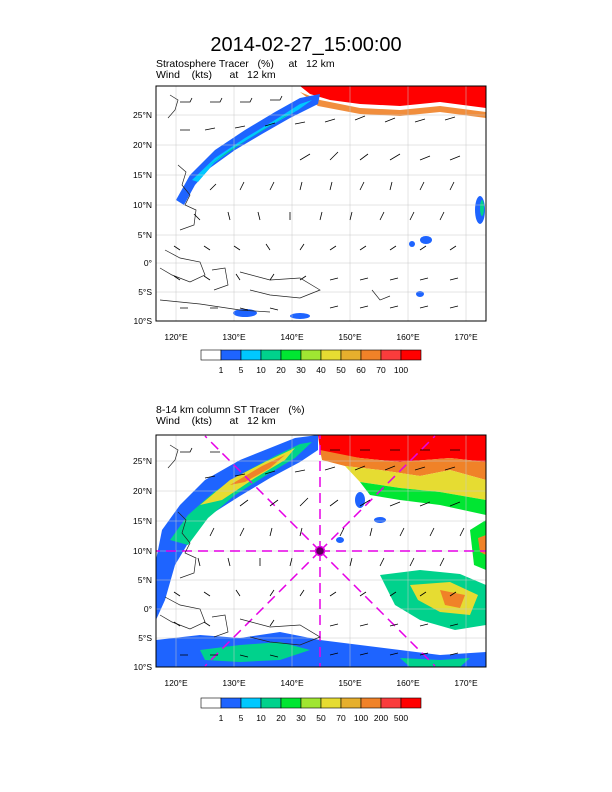 Image resolution: width=612 pixels, height=792 pixels. Describe the element at coordinates (142, 564) in the screenshot. I see `panel2-lat-axis: 25°N 20°N 15°N 10°N 5°N 0° 5°S 10°S` at that location.